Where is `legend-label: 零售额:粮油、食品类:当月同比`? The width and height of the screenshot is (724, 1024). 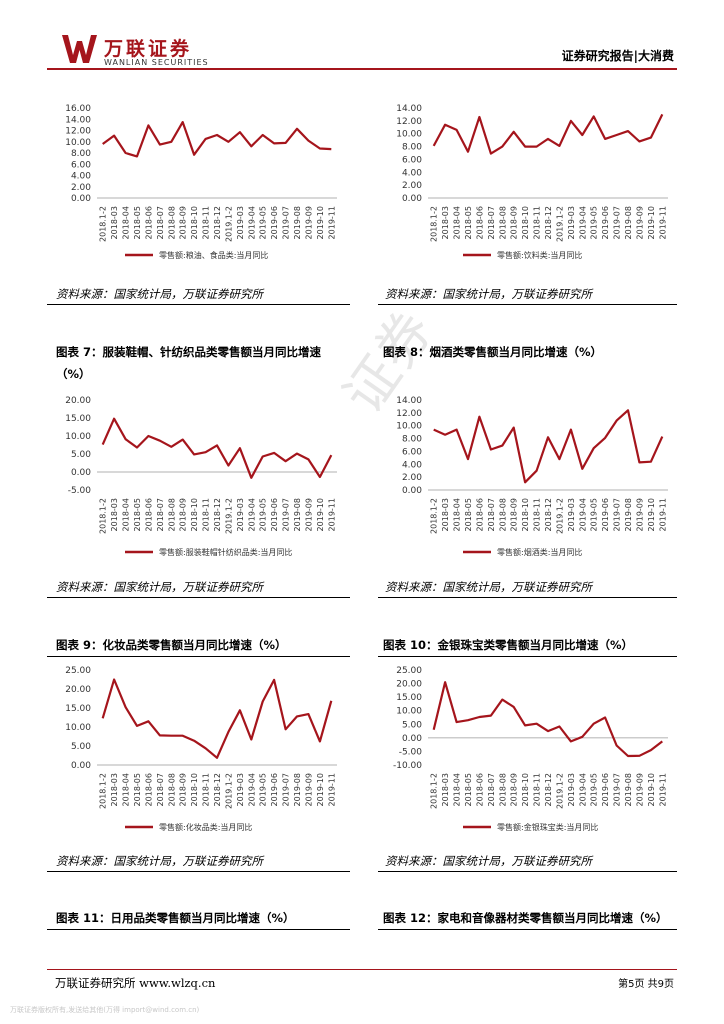 legend-label: 零售额:粮油、食品类:当月同比 is located at coordinates (213, 255).